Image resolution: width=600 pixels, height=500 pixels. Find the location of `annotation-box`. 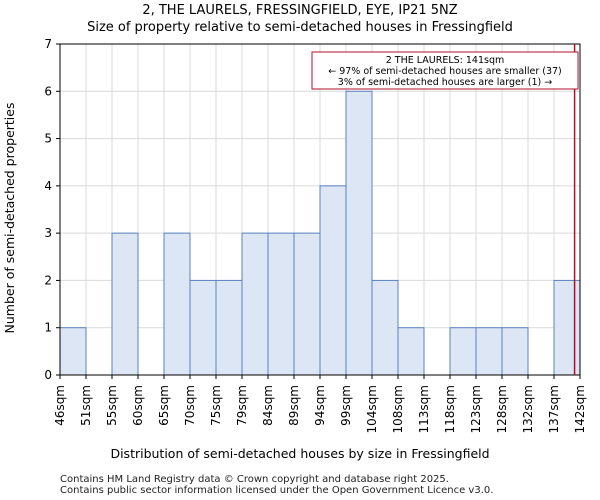

annotation-box is located at coordinates (445, 70).